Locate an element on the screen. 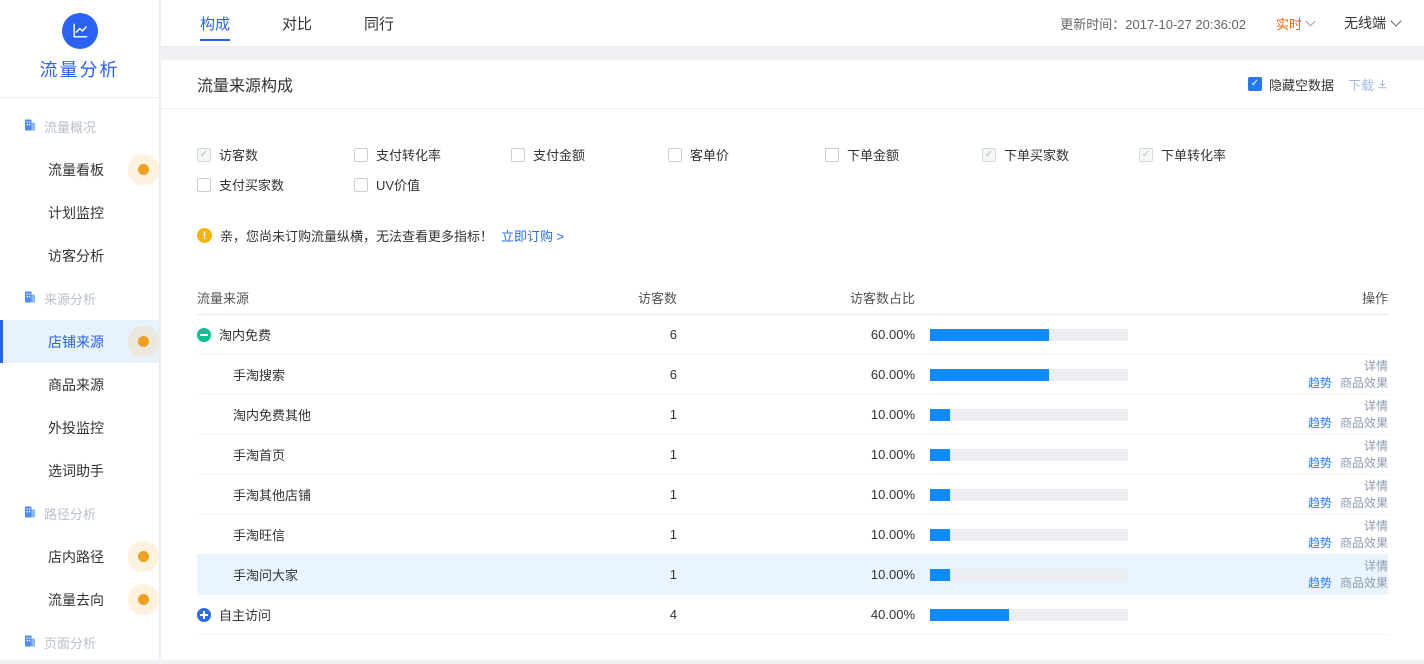 The width and height of the screenshot is (1424, 664). source-name: 淘内免费其他 is located at coordinates (272, 414).